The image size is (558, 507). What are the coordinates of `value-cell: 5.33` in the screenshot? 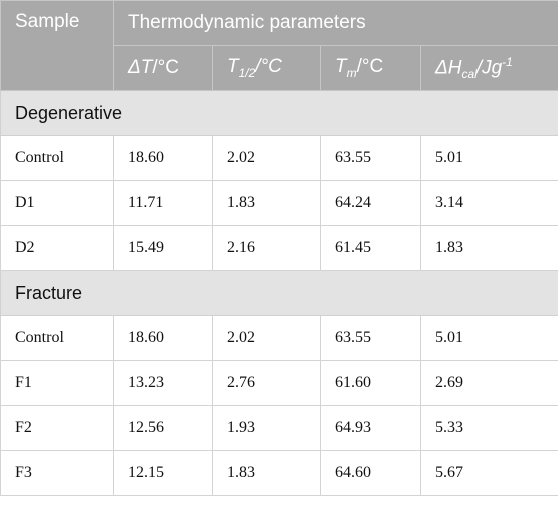 It's located at (488, 428).